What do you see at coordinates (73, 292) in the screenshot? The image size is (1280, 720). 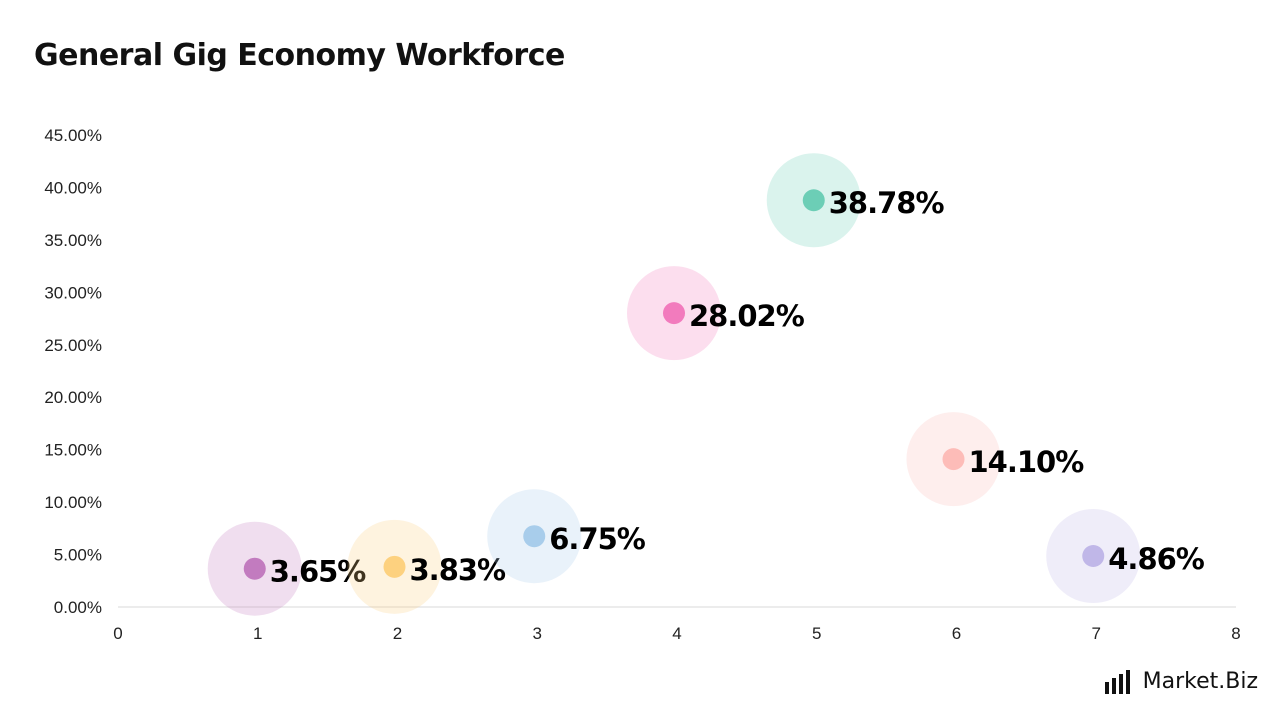 I see `y-tick-label: 30.00%` at bounding box center [73, 292].